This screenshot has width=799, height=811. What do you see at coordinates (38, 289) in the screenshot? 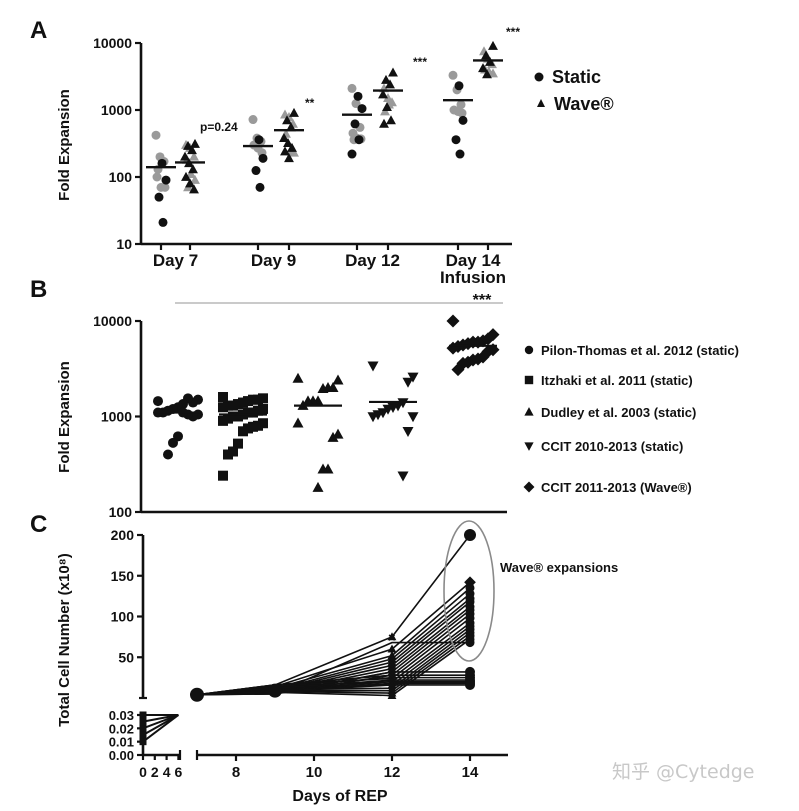
I see `panel-label-b: B` at bounding box center [38, 289].